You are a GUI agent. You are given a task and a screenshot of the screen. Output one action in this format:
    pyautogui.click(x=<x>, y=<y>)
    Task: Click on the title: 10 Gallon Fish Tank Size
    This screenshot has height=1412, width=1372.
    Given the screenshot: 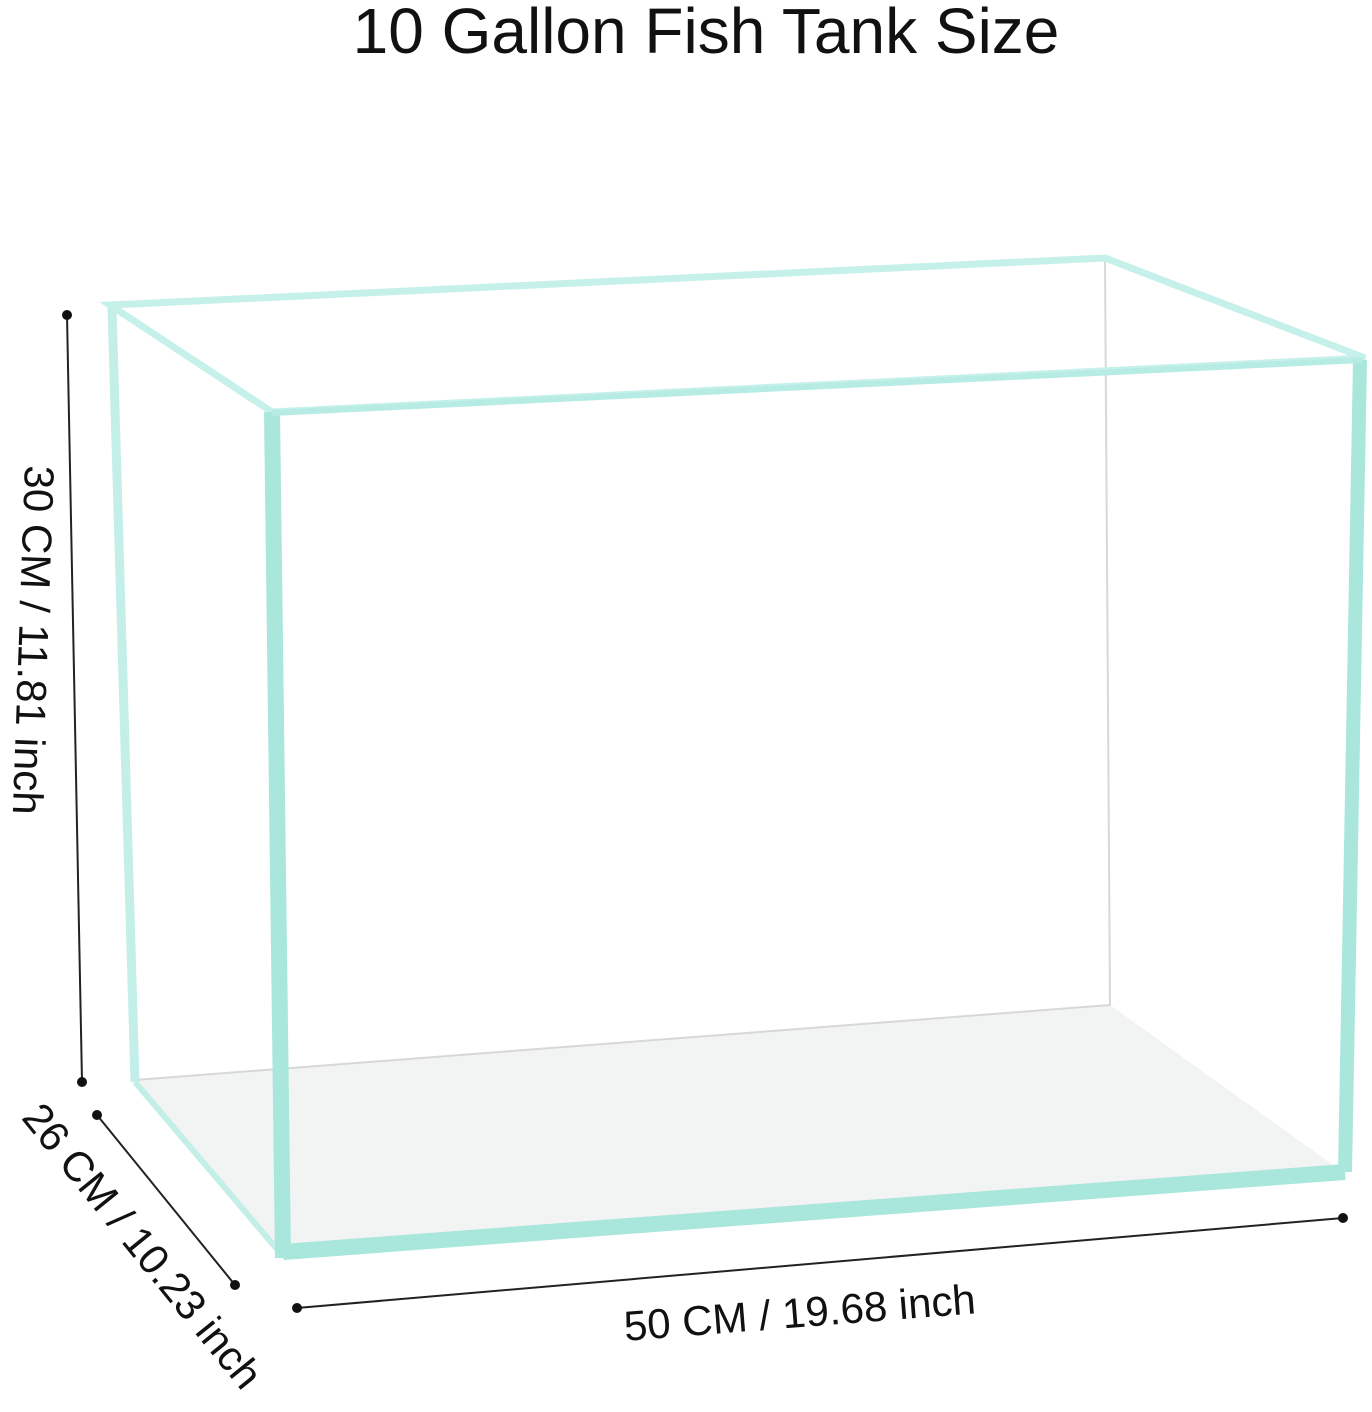 What is the action you would take?
    pyautogui.click(x=706, y=33)
    